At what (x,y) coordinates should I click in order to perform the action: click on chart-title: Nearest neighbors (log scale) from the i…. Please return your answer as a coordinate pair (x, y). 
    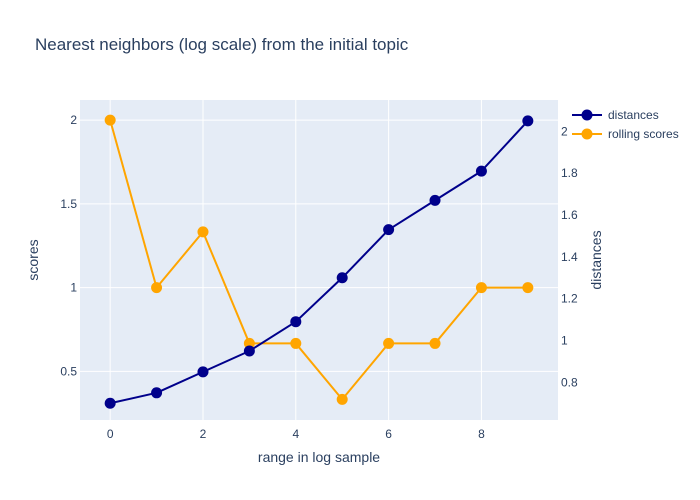
    Looking at the image, I should click on (222, 44).